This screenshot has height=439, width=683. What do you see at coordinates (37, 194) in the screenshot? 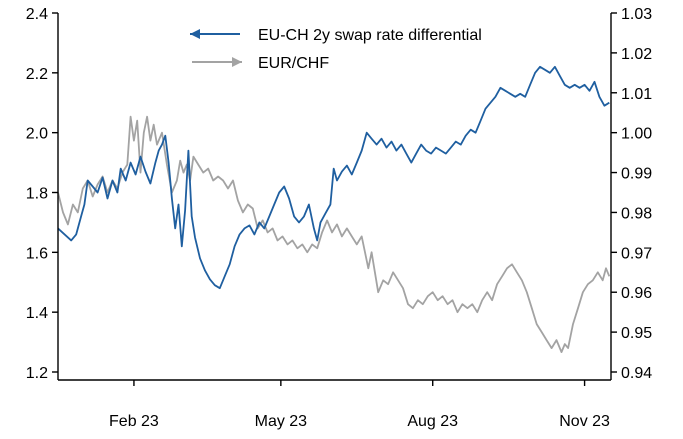
I see `left-y-tick-label: 1.8` at bounding box center [37, 194].